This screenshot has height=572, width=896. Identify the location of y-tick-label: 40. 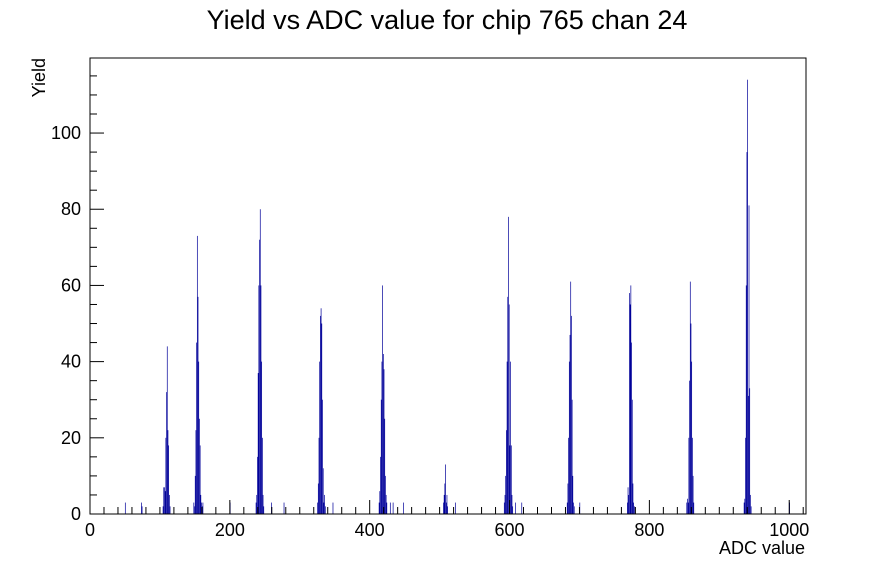
(71, 362).